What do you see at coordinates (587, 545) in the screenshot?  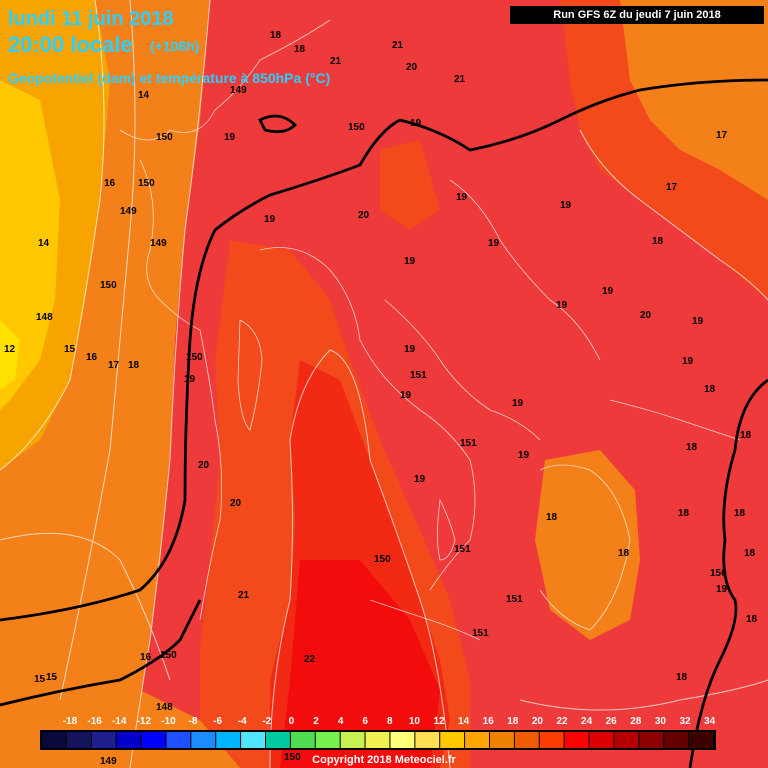 I see `orange-aegean-field` at bounding box center [587, 545].